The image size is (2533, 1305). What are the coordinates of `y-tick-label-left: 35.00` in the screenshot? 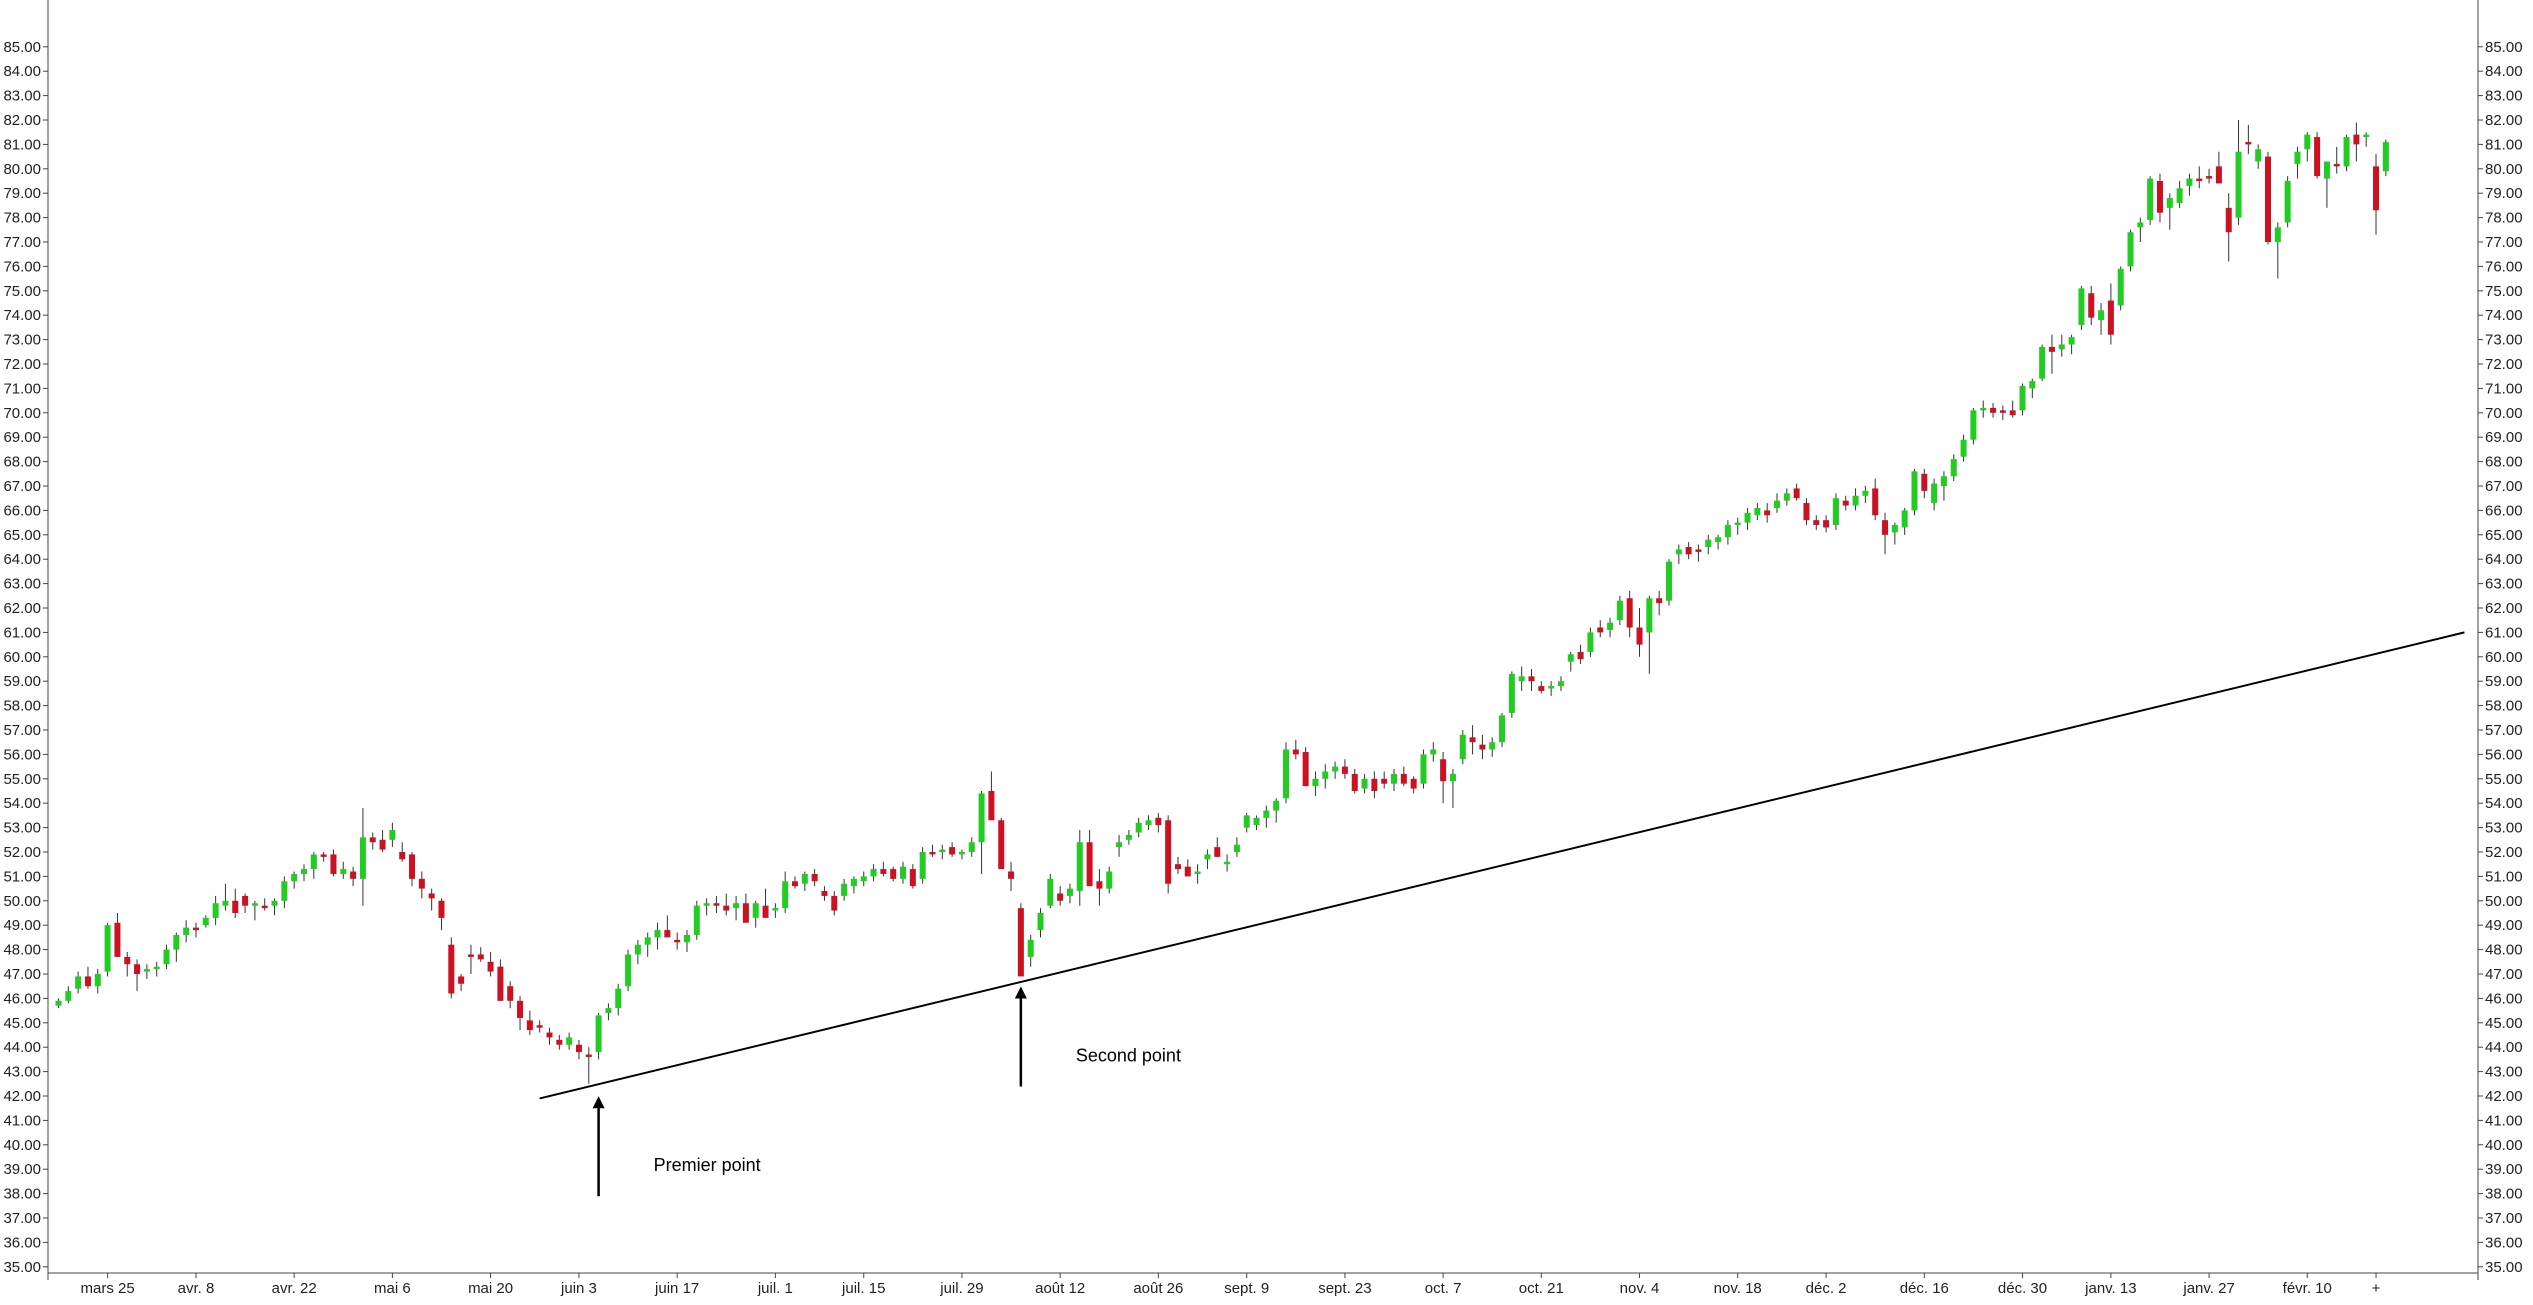 It's located at (22, 1267).